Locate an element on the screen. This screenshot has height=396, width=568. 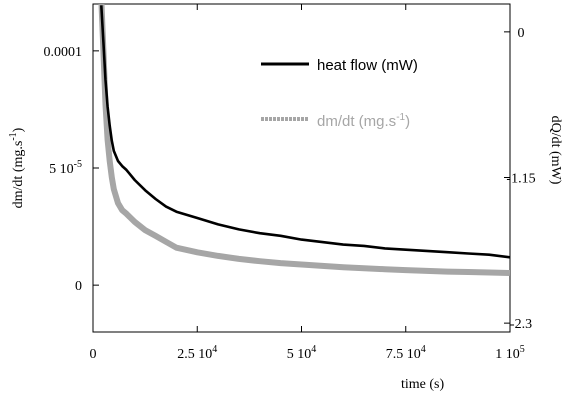
x-tick-label: 7.5 104 is located at coordinates (406, 353).